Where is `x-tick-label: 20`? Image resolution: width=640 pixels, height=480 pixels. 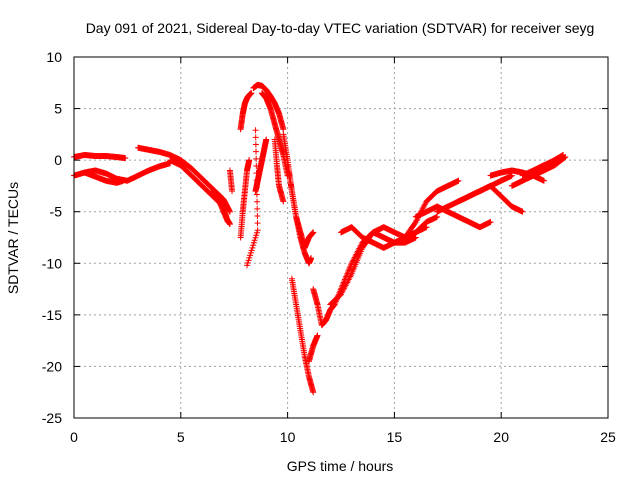
x-tick-label: 20 is located at coordinates (501, 437).